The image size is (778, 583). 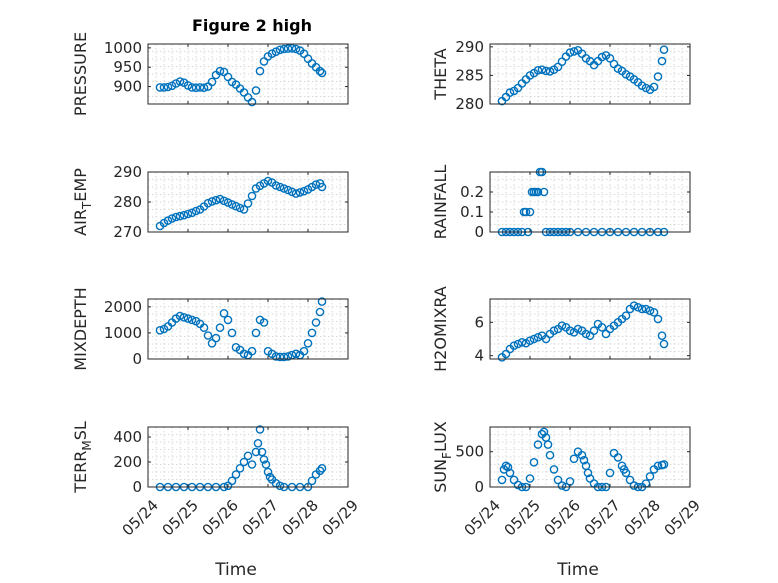 I want to click on y-axis-label: RAINFALL, so click(x=440, y=202).